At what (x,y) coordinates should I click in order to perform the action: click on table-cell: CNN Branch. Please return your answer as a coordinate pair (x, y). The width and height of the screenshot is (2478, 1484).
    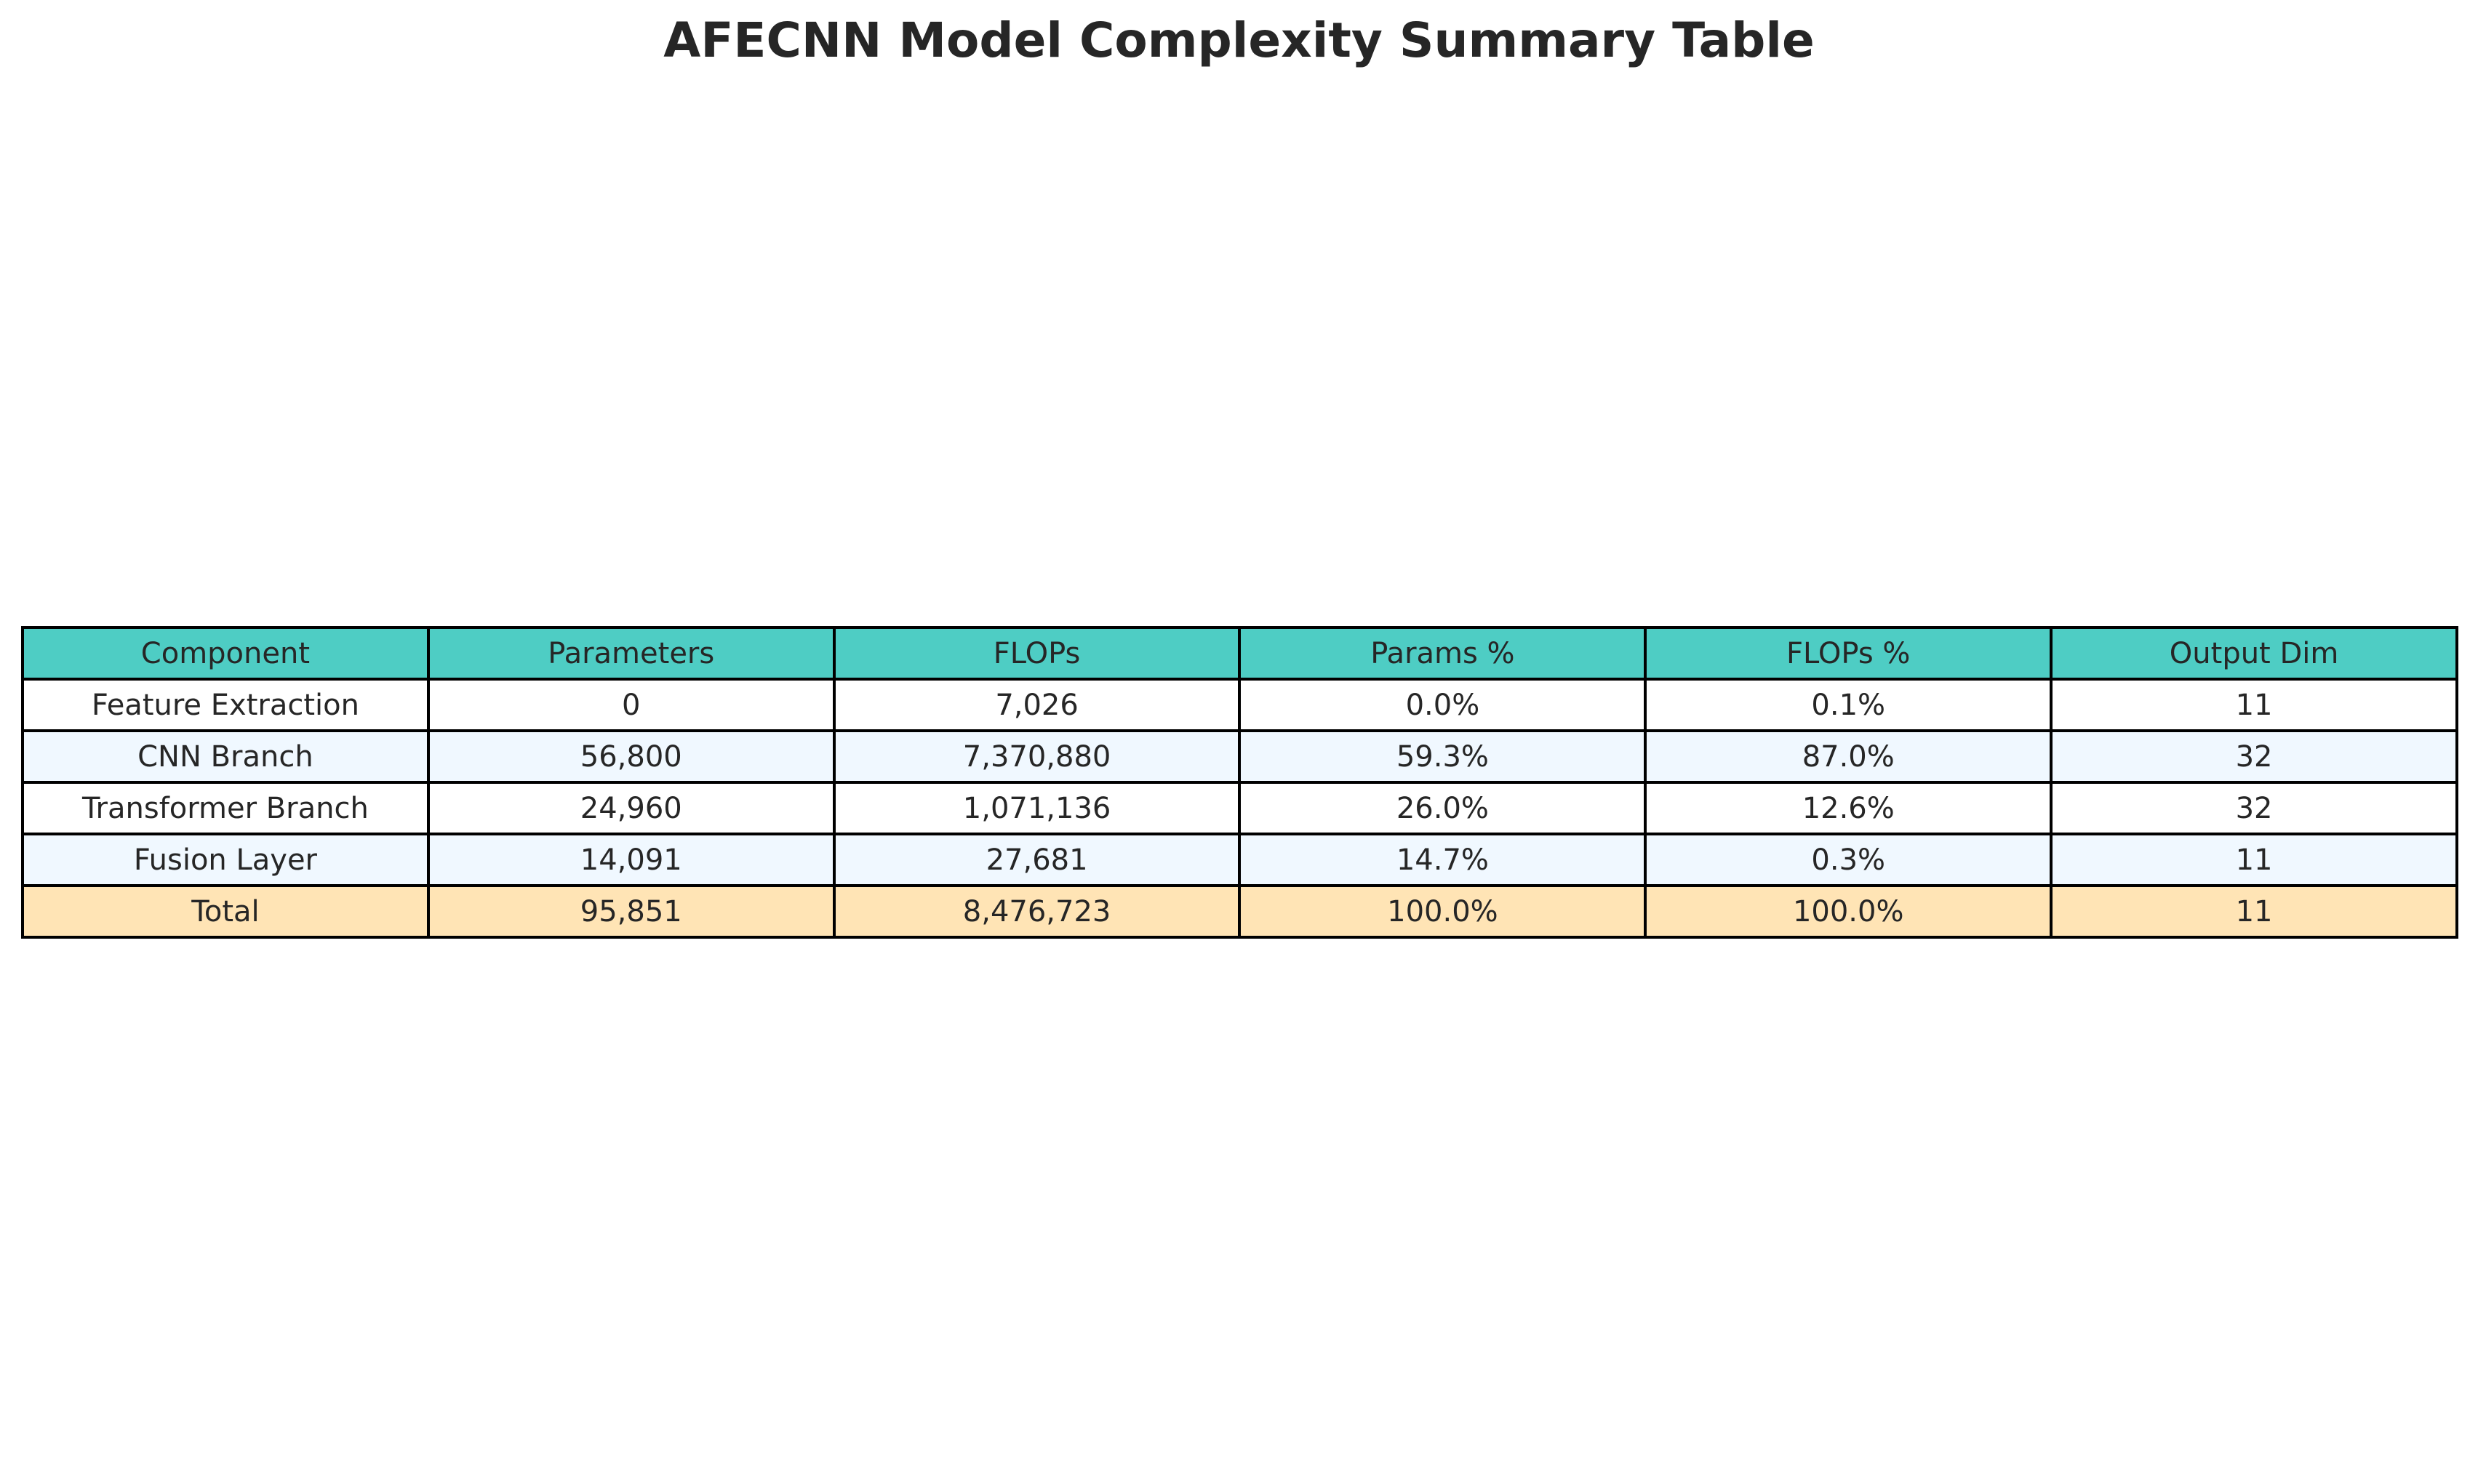
    Looking at the image, I should click on (225, 756).